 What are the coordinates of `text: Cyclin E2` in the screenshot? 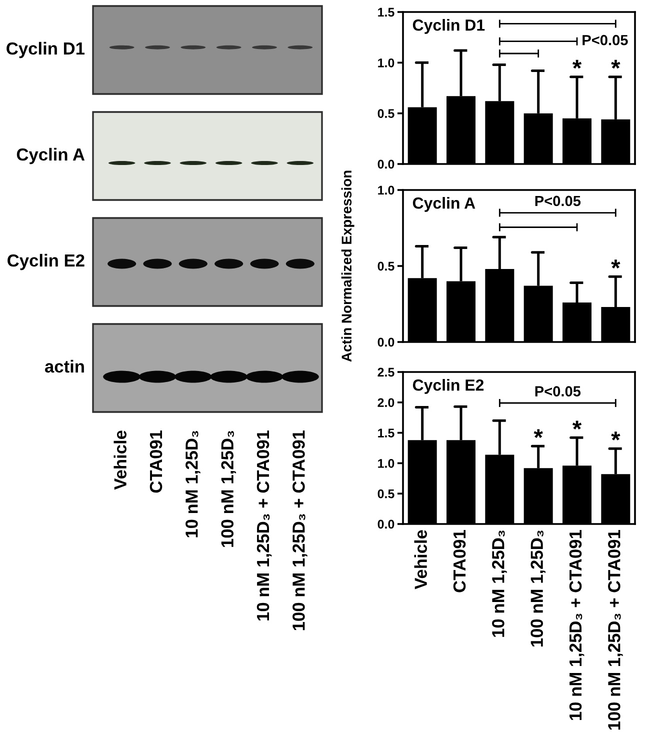 It's located at (46, 262).